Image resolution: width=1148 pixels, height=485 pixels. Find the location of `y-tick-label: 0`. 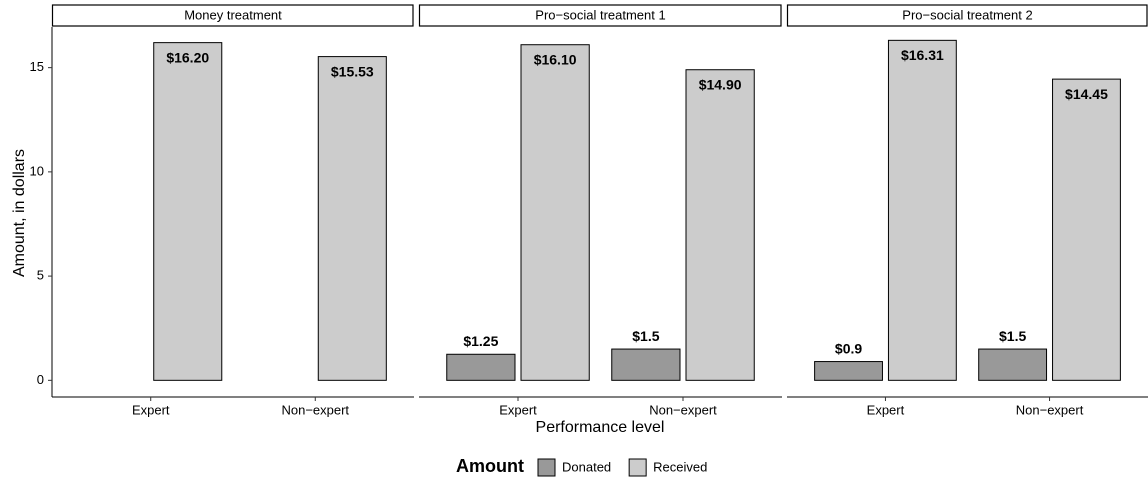

y-tick-label: 0 is located at coordinates (40, 379).